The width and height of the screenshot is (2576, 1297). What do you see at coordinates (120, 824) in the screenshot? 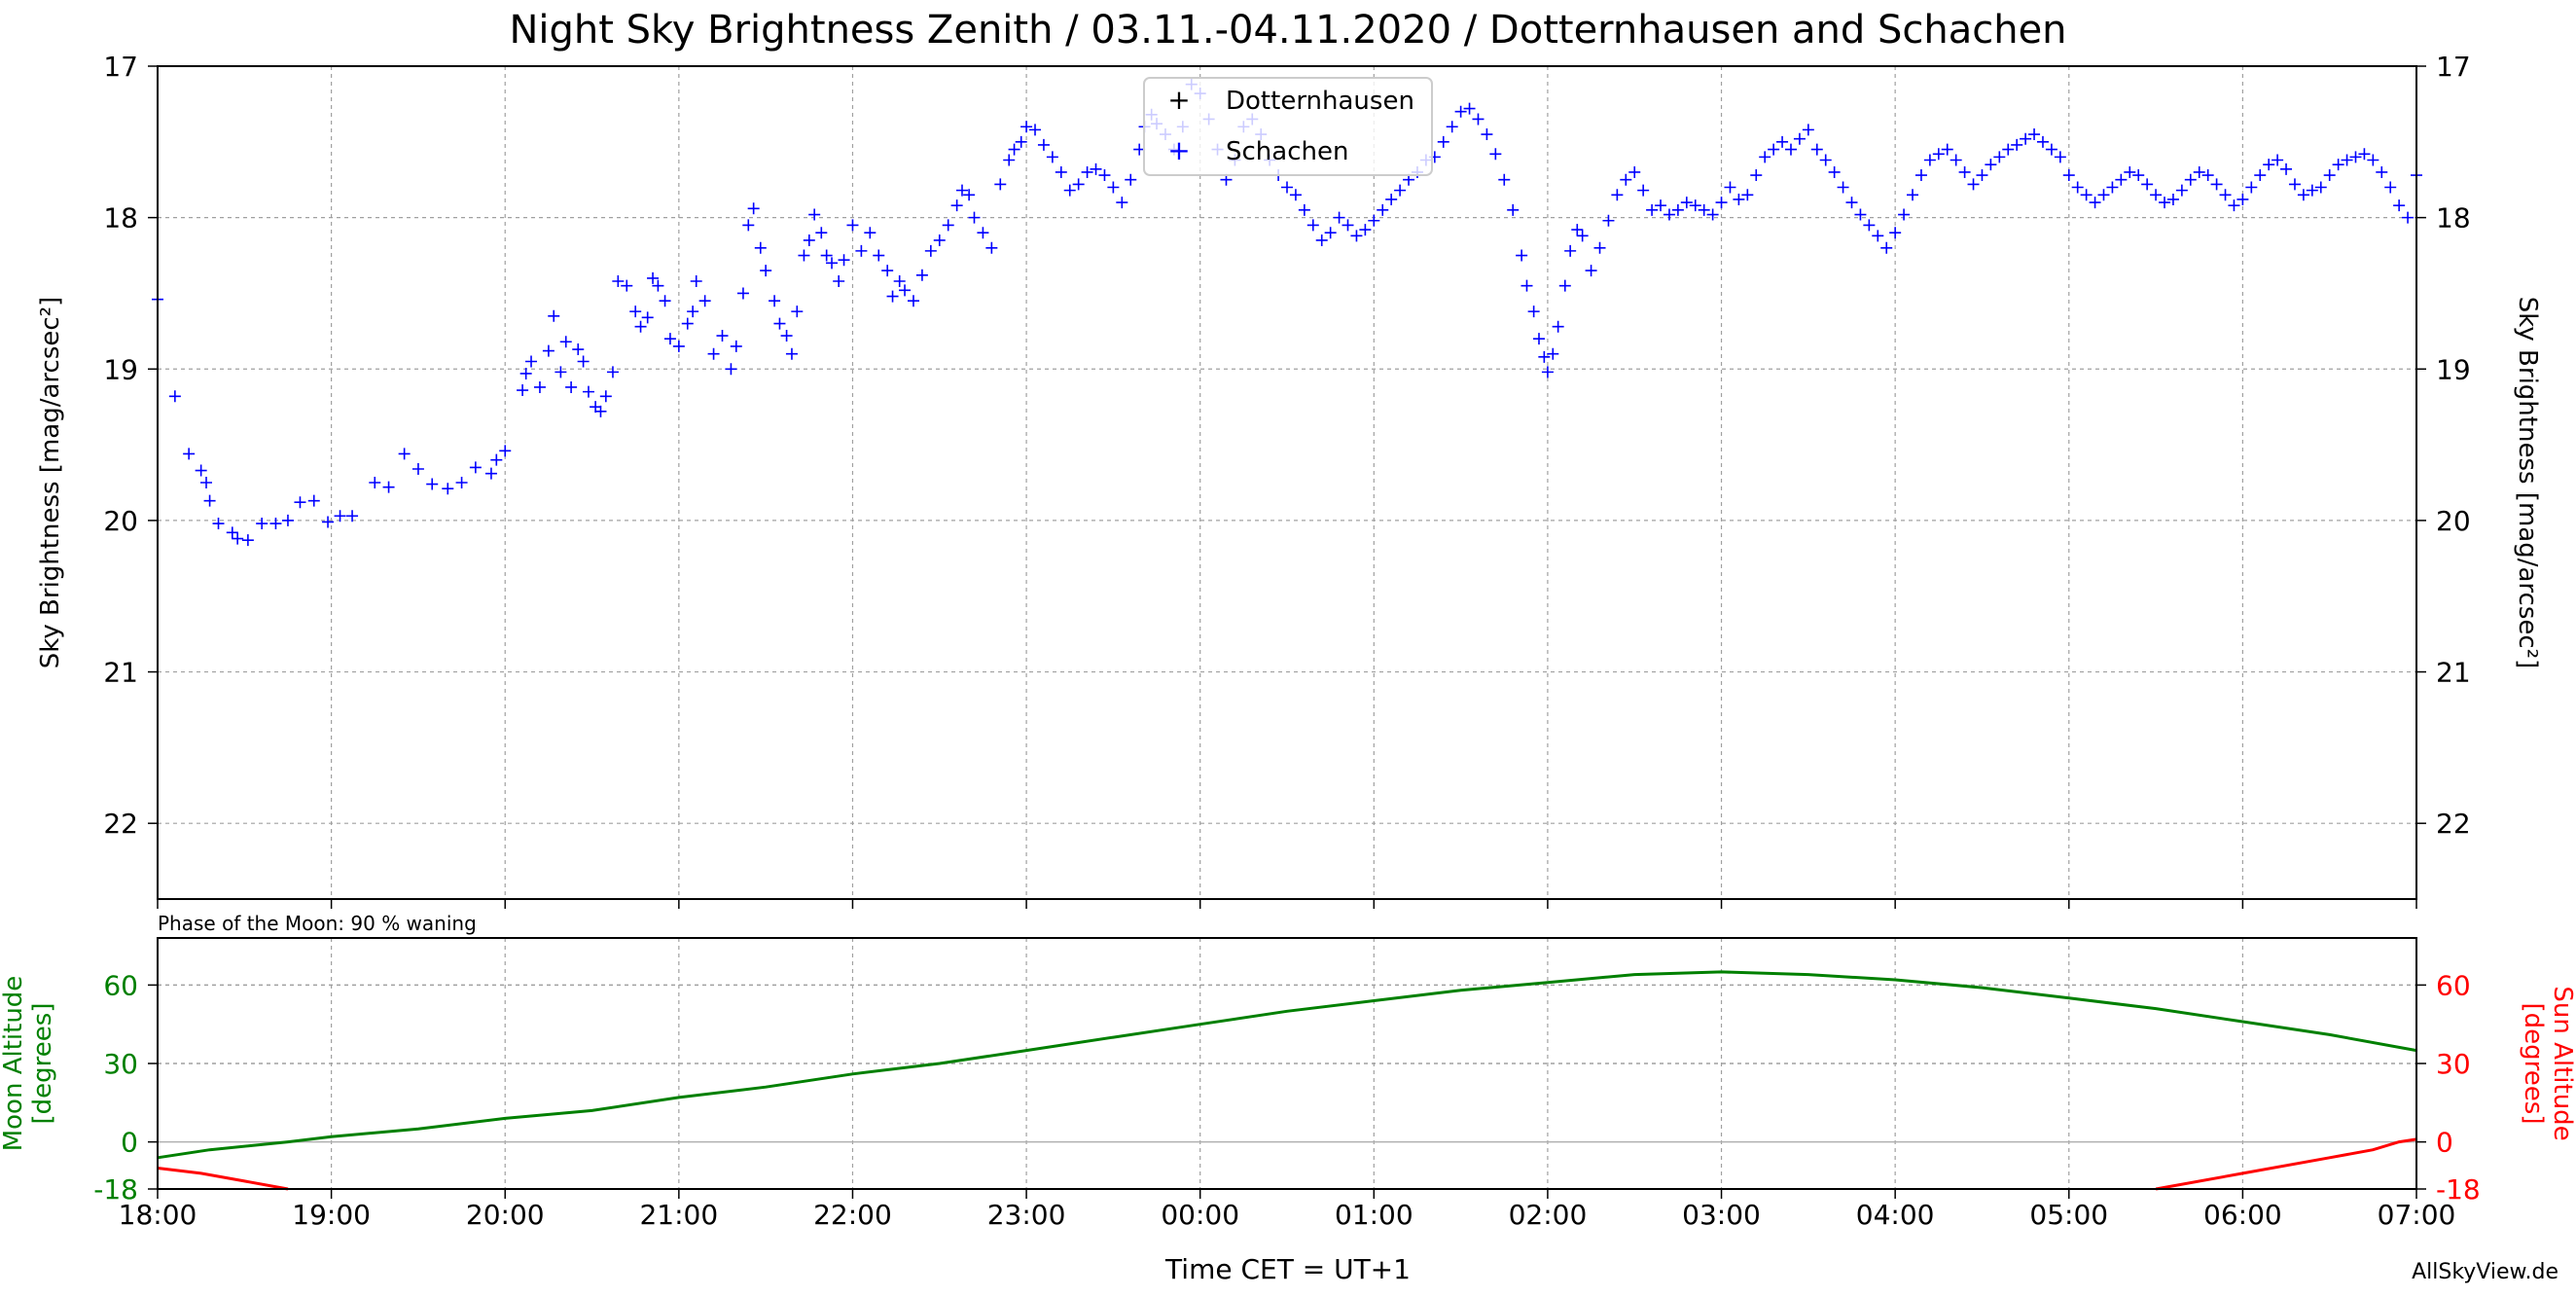
I see `top-y-tick-label-left: 22` at bounding box center [120, 824].